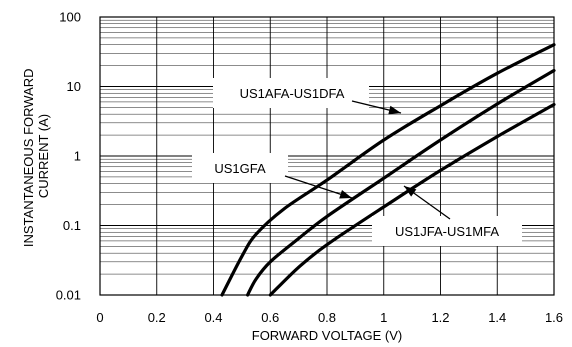  I want to click on annotation-label: US1GFA, so click(240, 168).